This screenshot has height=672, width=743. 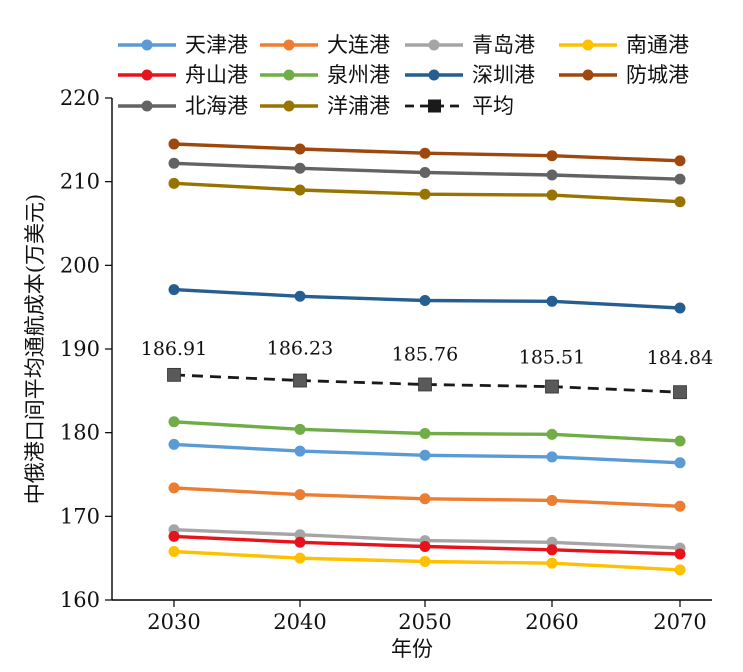 What do you see at coordinates (325, 106) in the screenshot?
I see `legend-entry: 洋浦港` at bounding box center [325, 106].